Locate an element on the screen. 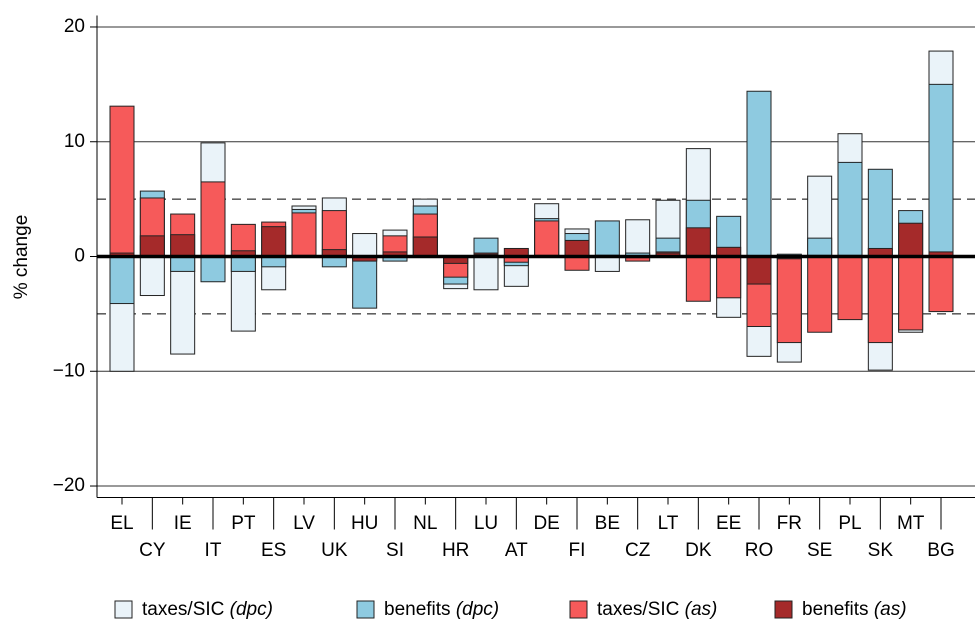 This screenshot has height=631, width=975. x-tick-label: SI is located at coordinates (395, 550).